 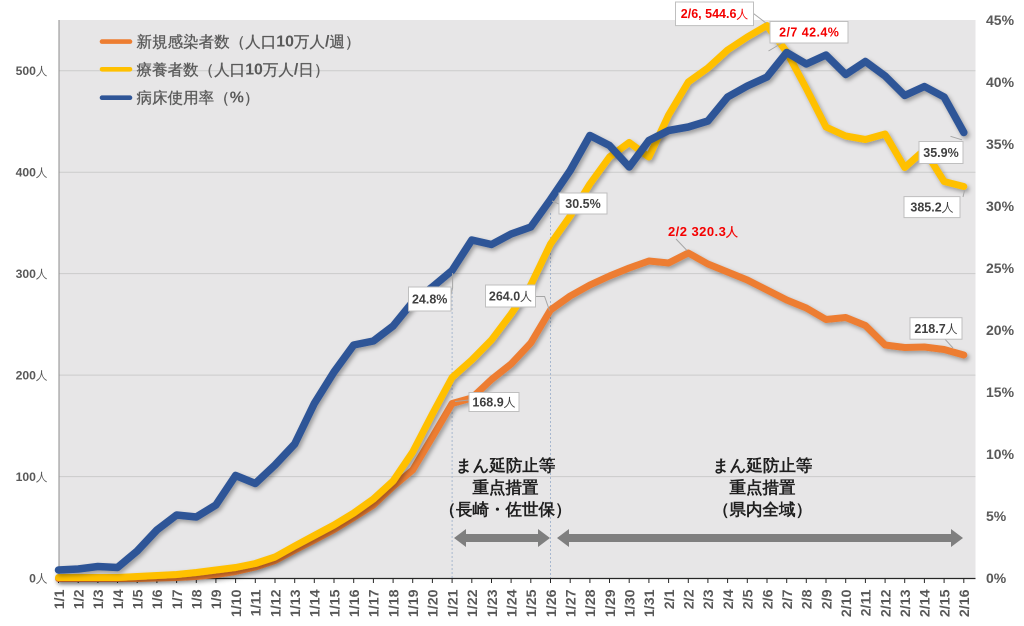 What do you see at coordinates (827, 599) in the screenshot?
I see `svg-text: 2/9` at bounding box center [827, 599].